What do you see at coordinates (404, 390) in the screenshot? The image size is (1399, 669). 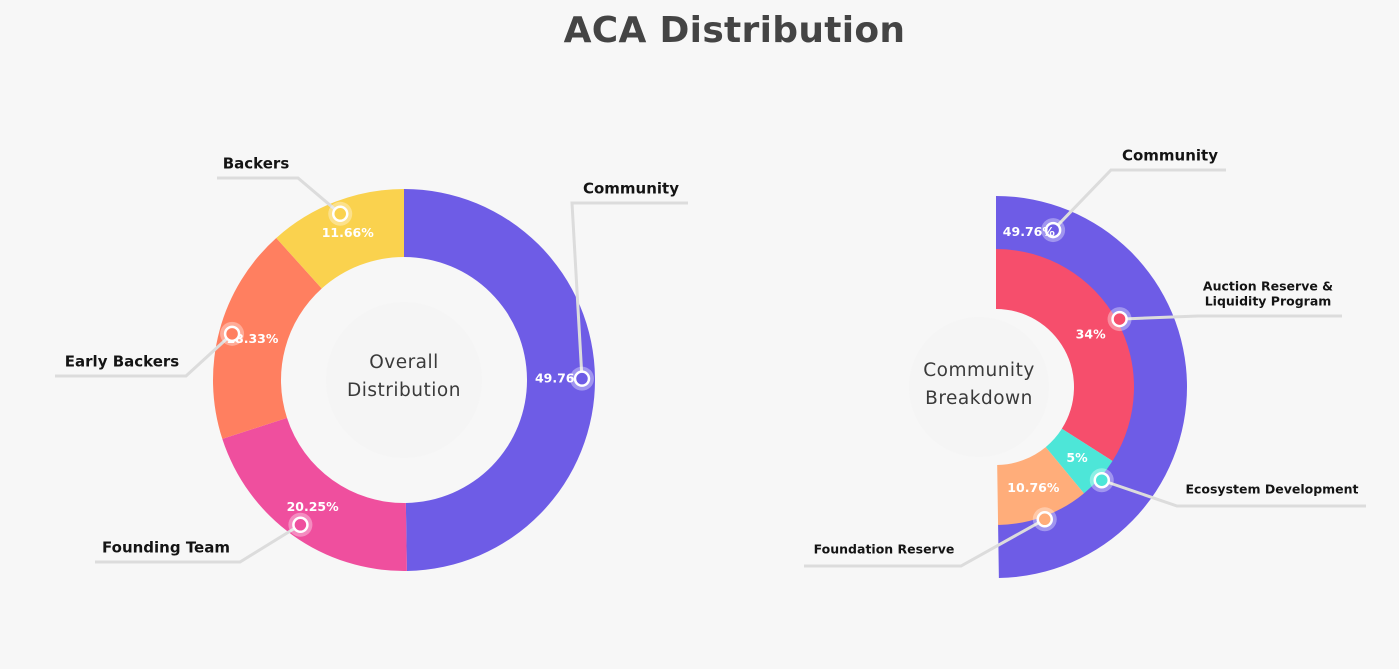 I see `center-label-overall-2: Distribution` at bounding box center [404, 390].